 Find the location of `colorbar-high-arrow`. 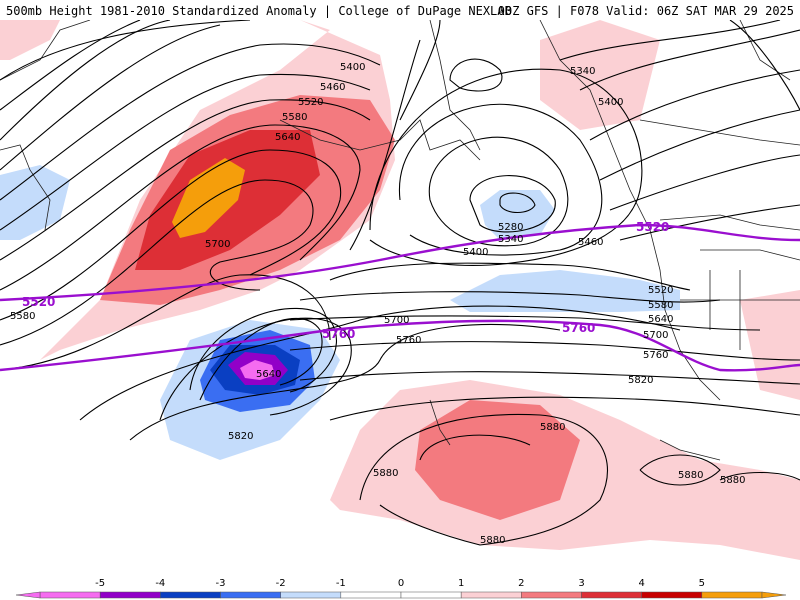

colorbar-high-arrow is located at coordinates (774, 595).